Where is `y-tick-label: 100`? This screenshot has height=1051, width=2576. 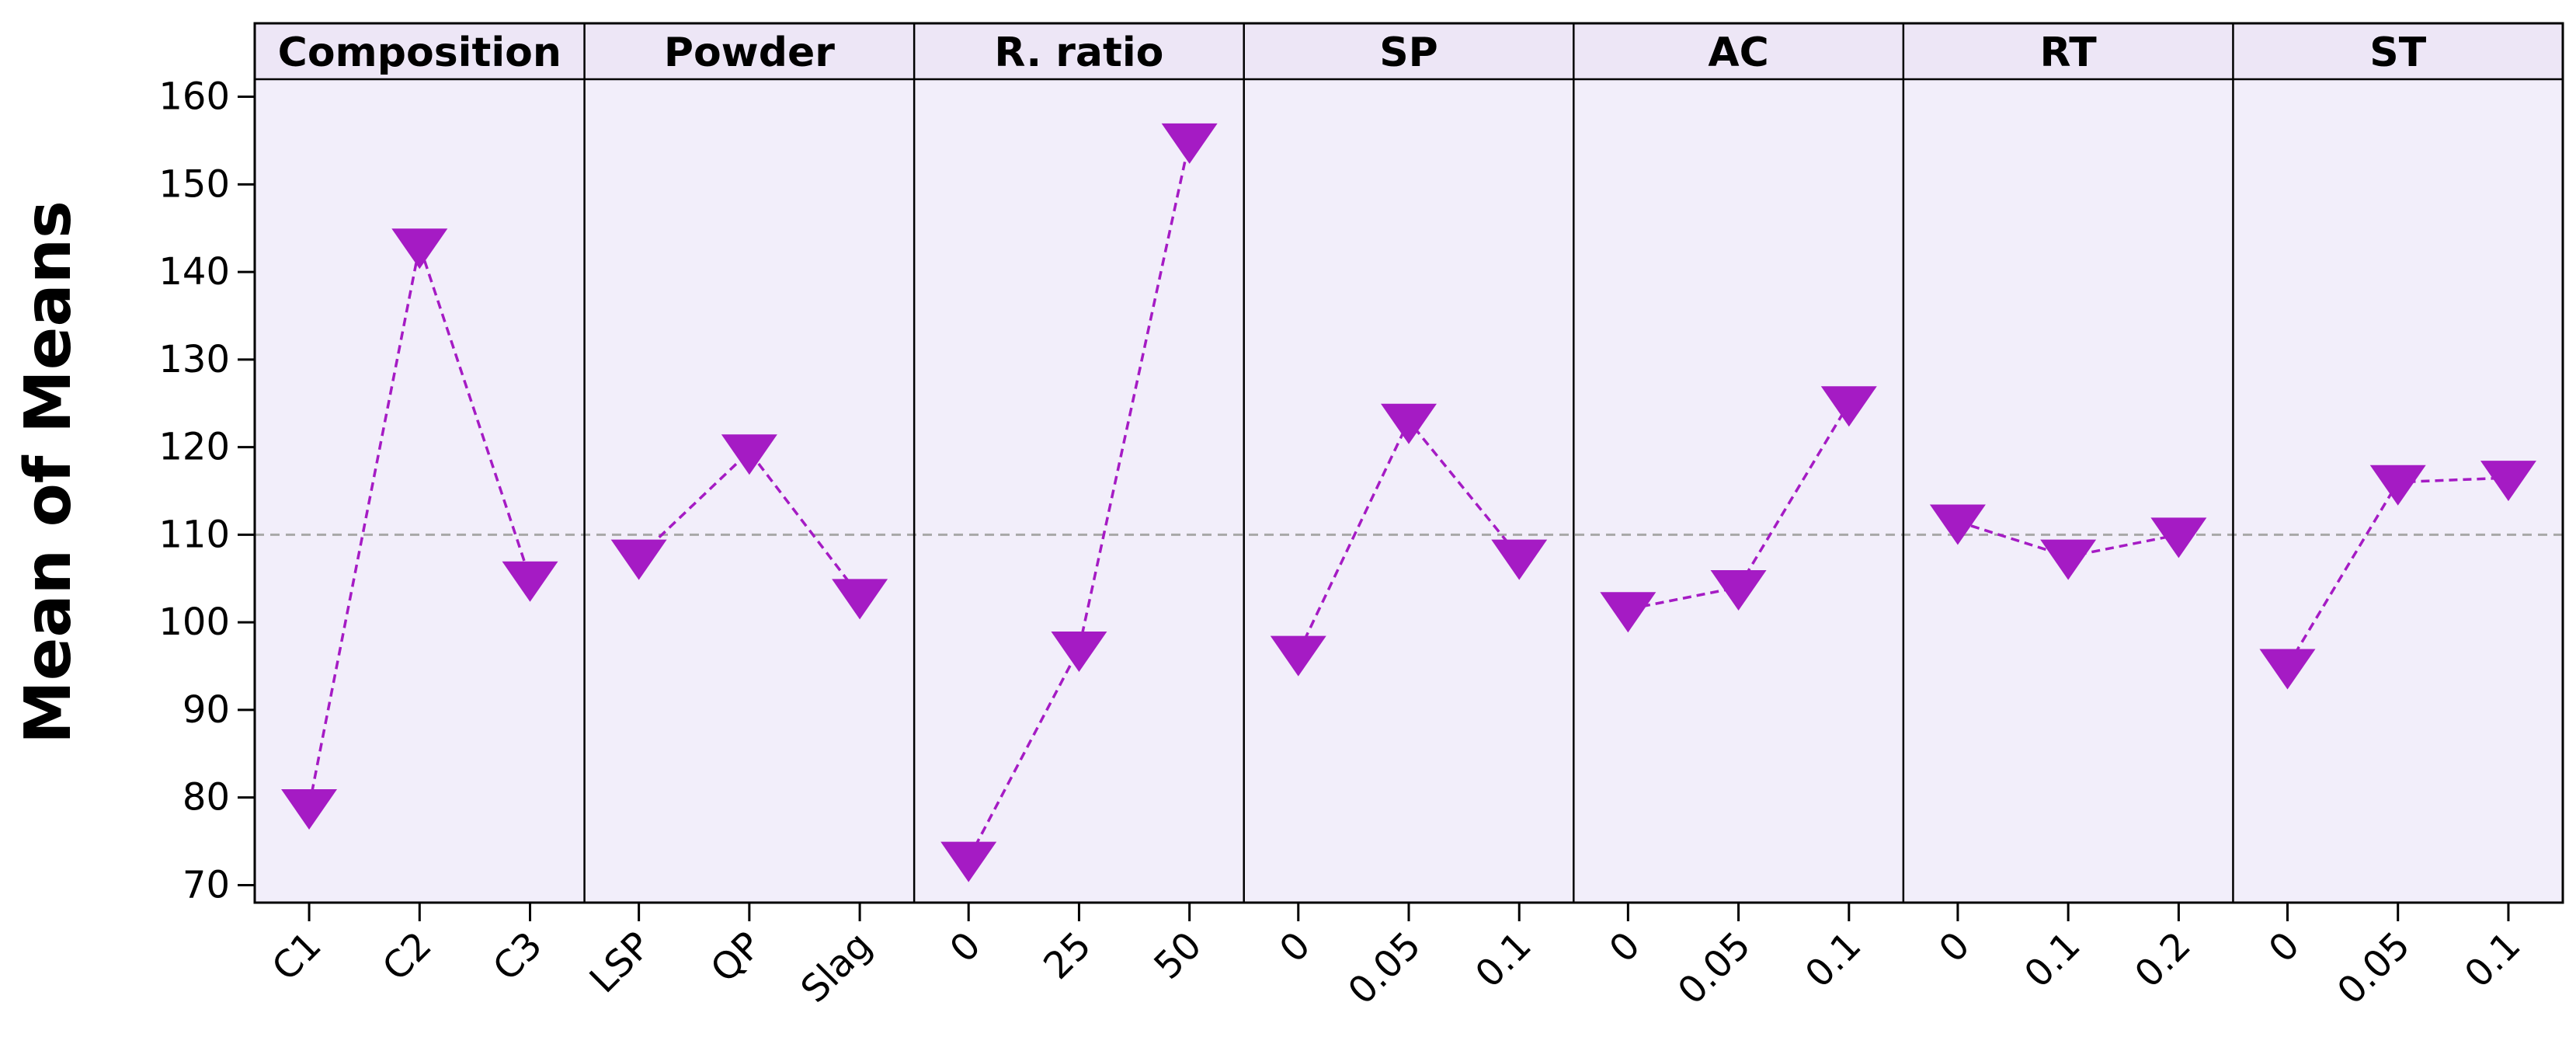
y-tick-label: 100 is located at coordinates (194, 622).